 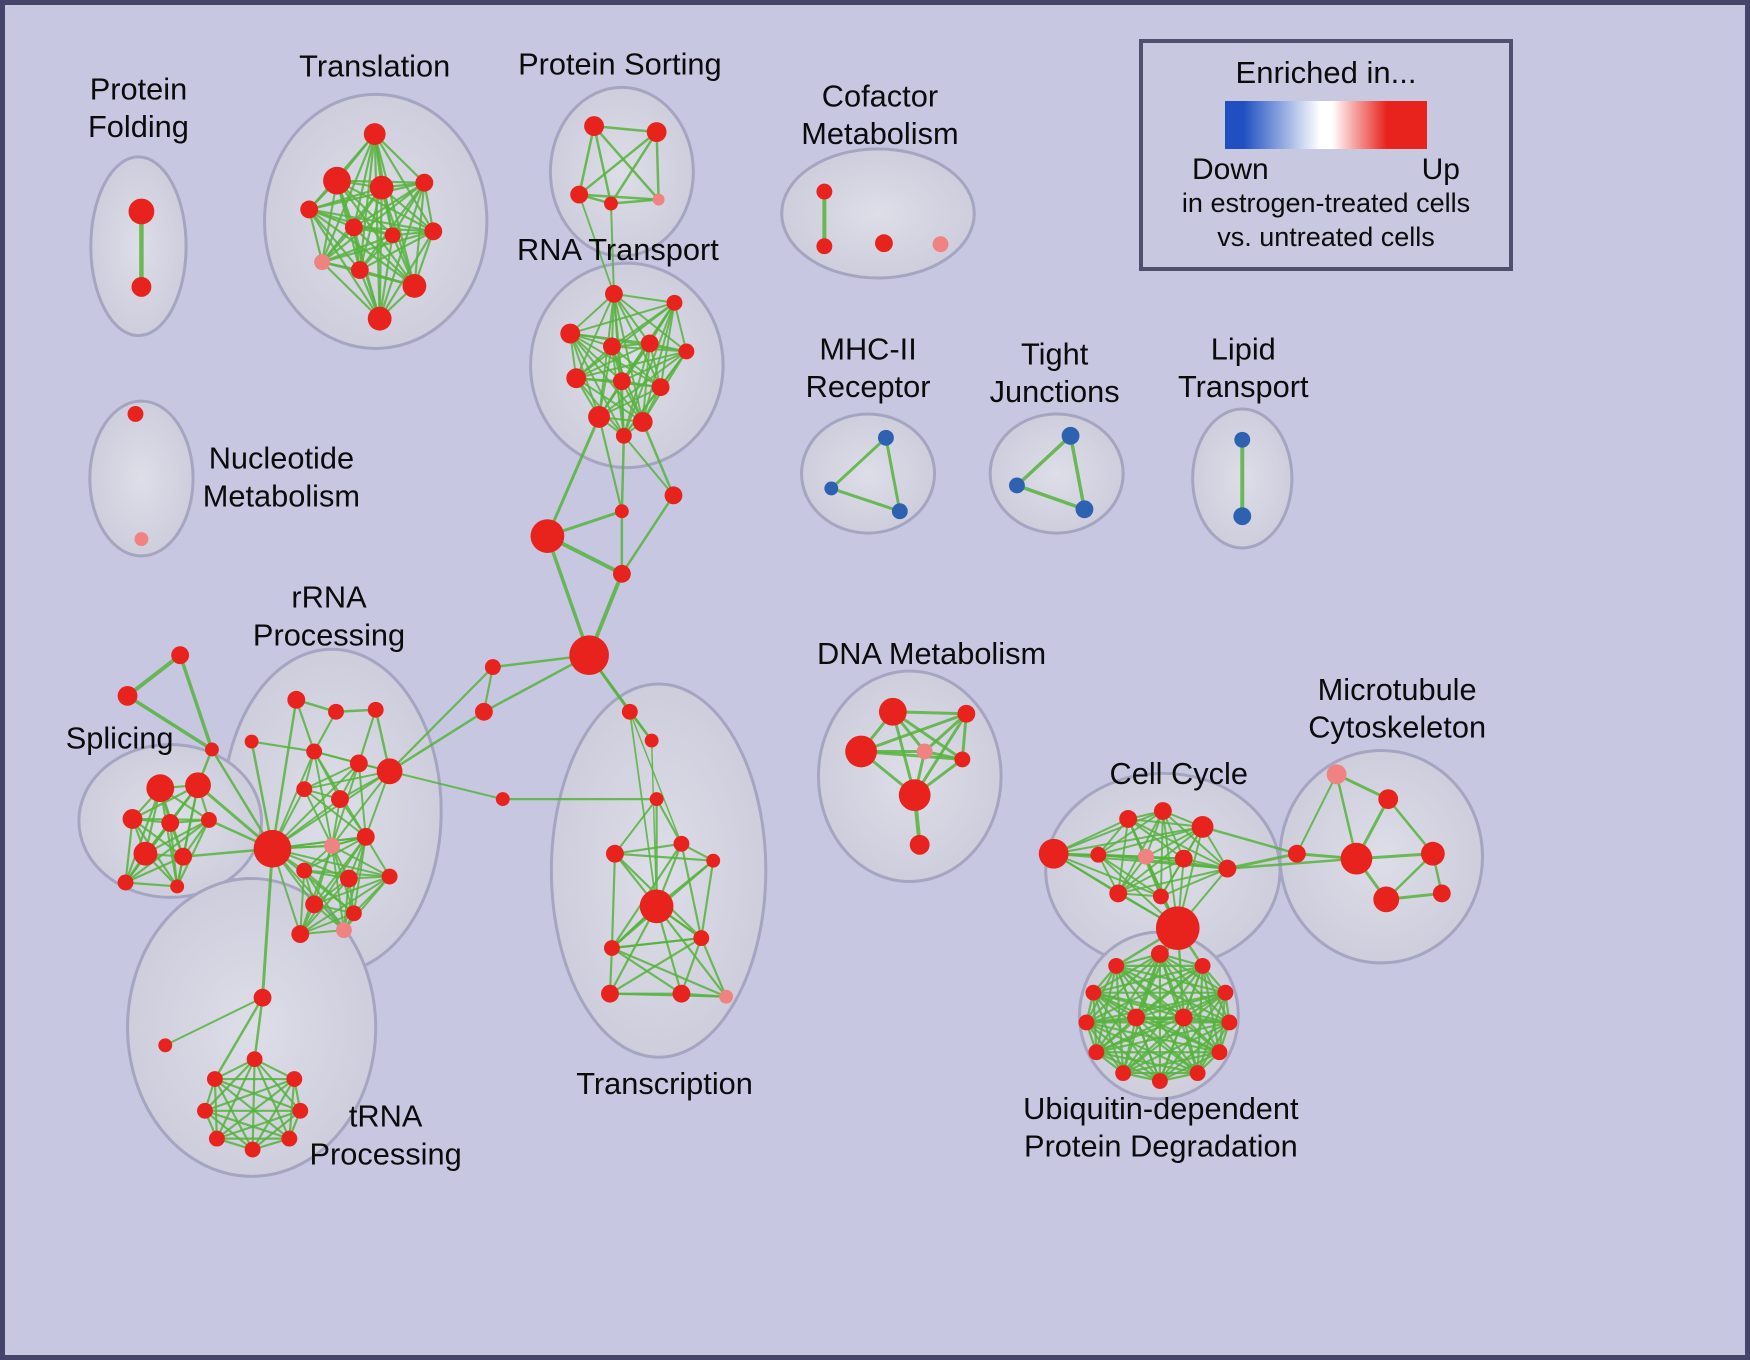 I want to click on cluster-ellipse-mhc-ii-receptor, so click(x=868, y=473).